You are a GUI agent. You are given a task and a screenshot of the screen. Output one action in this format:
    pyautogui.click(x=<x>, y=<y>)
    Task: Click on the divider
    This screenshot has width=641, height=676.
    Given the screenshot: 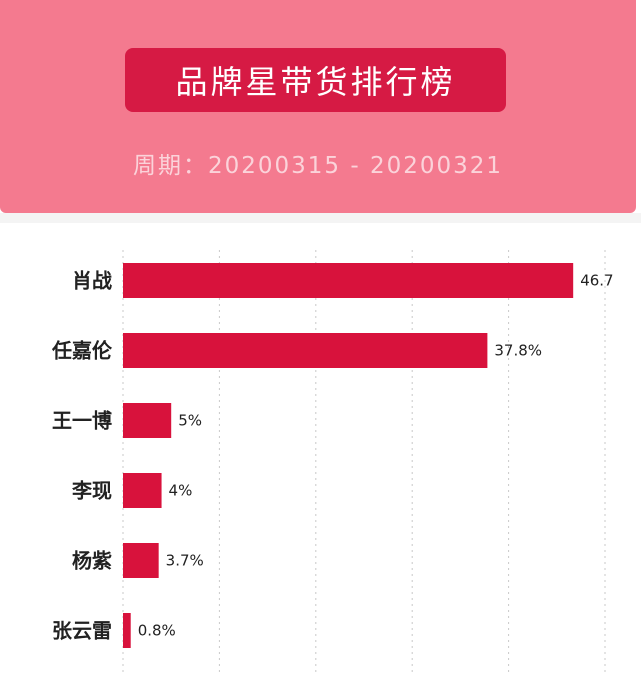 What is the action you would take?
    pyautogui.click(x=320, y=218)
    